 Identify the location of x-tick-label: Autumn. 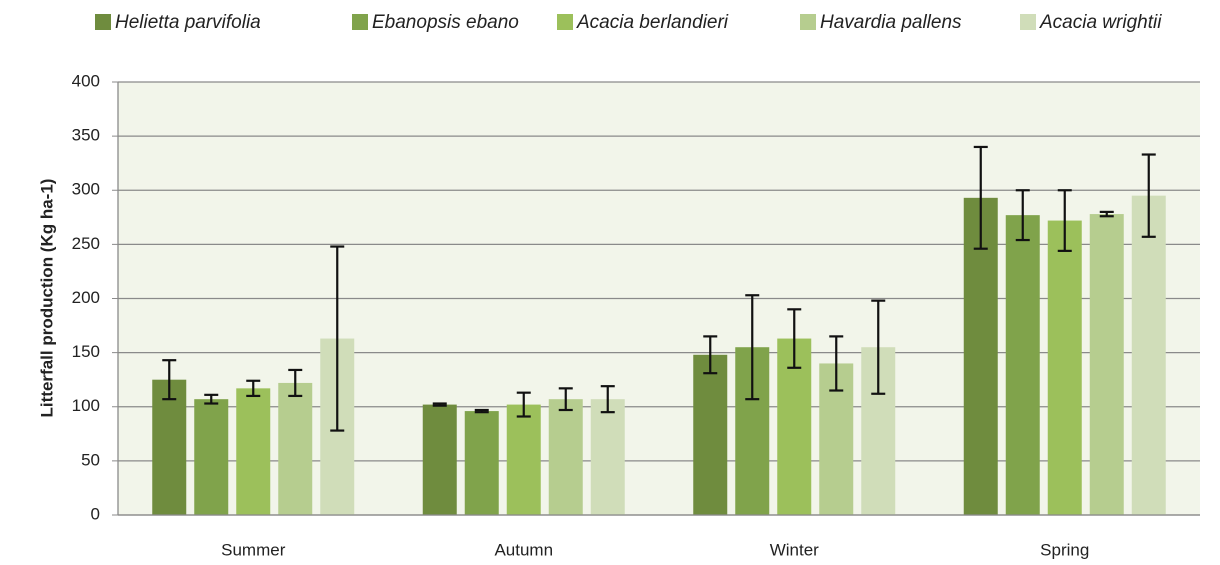
(523, 549).